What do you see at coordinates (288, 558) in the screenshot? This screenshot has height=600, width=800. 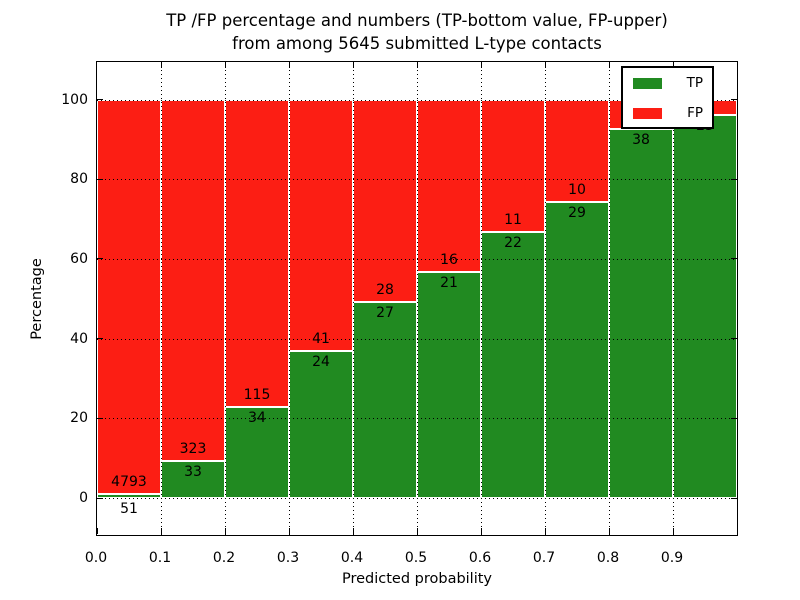 I see `x-tick-label: 0.3` at bounding box center [288, 558].